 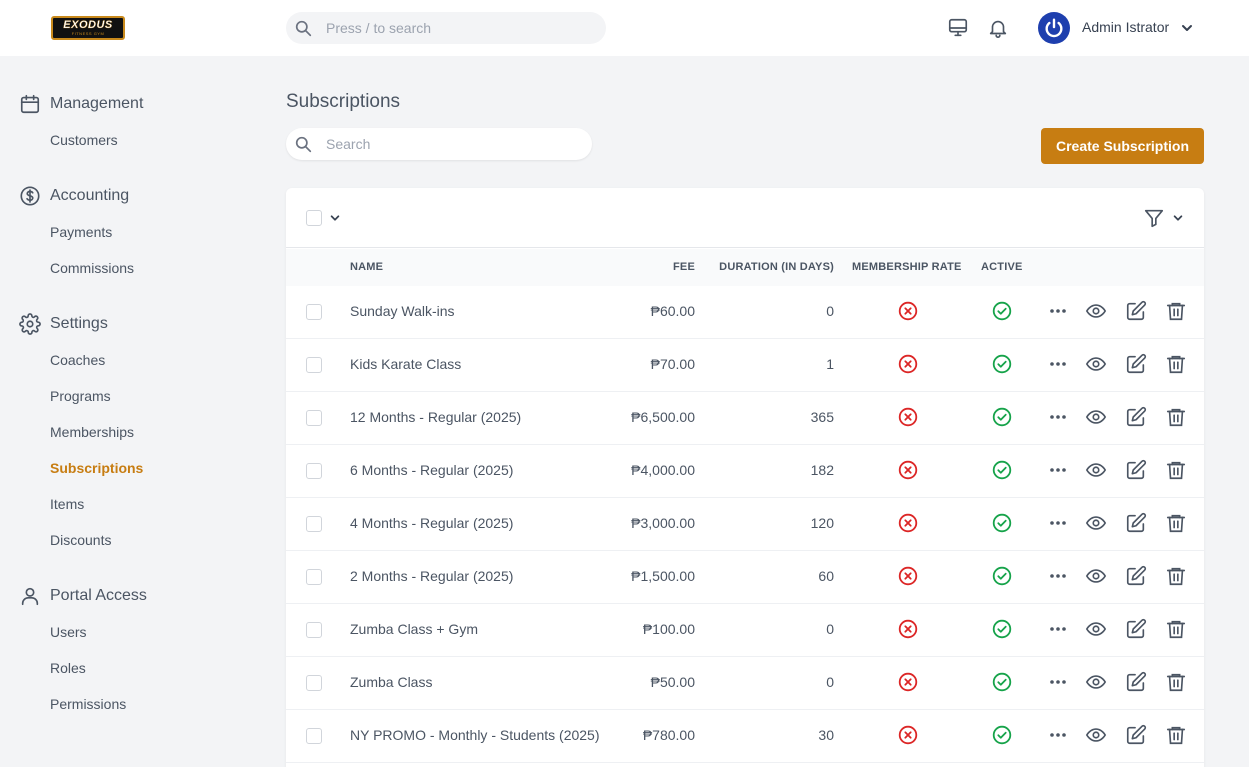 What do you see at coordinates (68, 668) in the screenshot?
I see `sidebar-item-roles: Roles` at bounding box center [68, 668].